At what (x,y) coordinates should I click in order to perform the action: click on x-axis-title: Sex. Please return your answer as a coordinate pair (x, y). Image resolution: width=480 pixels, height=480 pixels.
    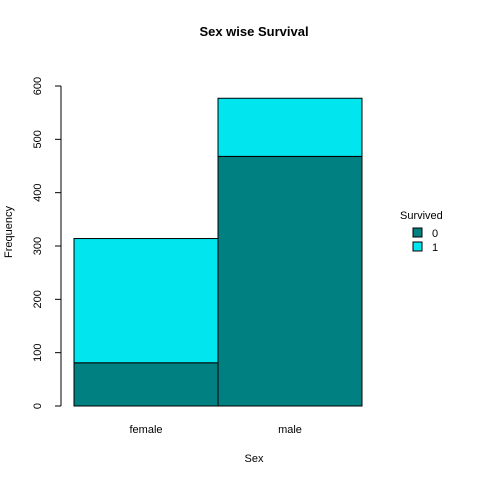
    Looking at the image, I should click on (254, 459).